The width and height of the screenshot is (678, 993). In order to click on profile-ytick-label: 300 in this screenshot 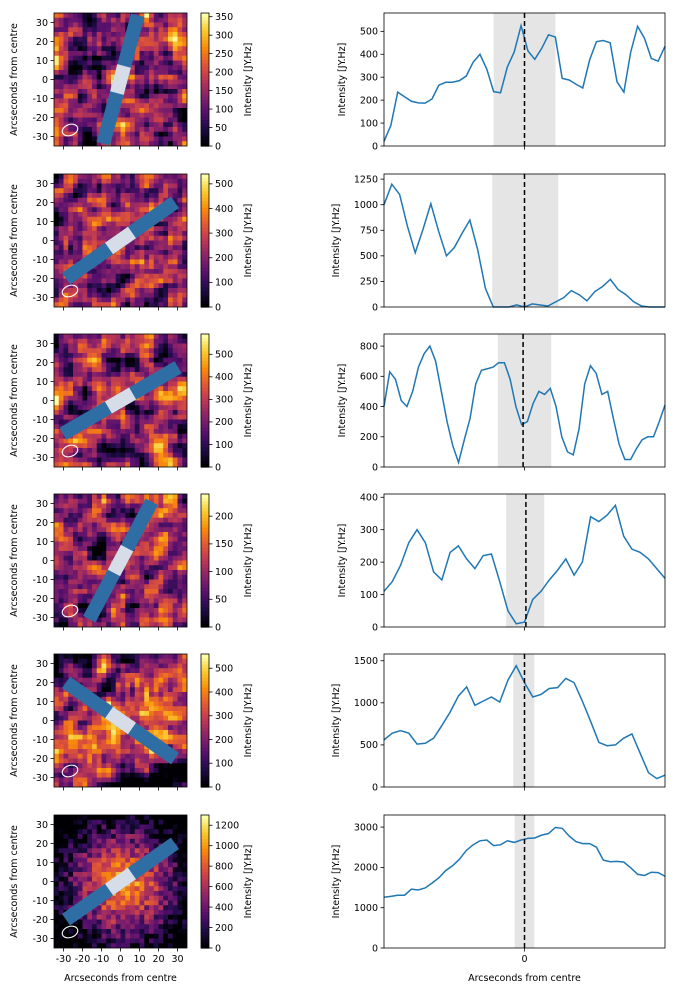, I will do `click(369, 530)`.